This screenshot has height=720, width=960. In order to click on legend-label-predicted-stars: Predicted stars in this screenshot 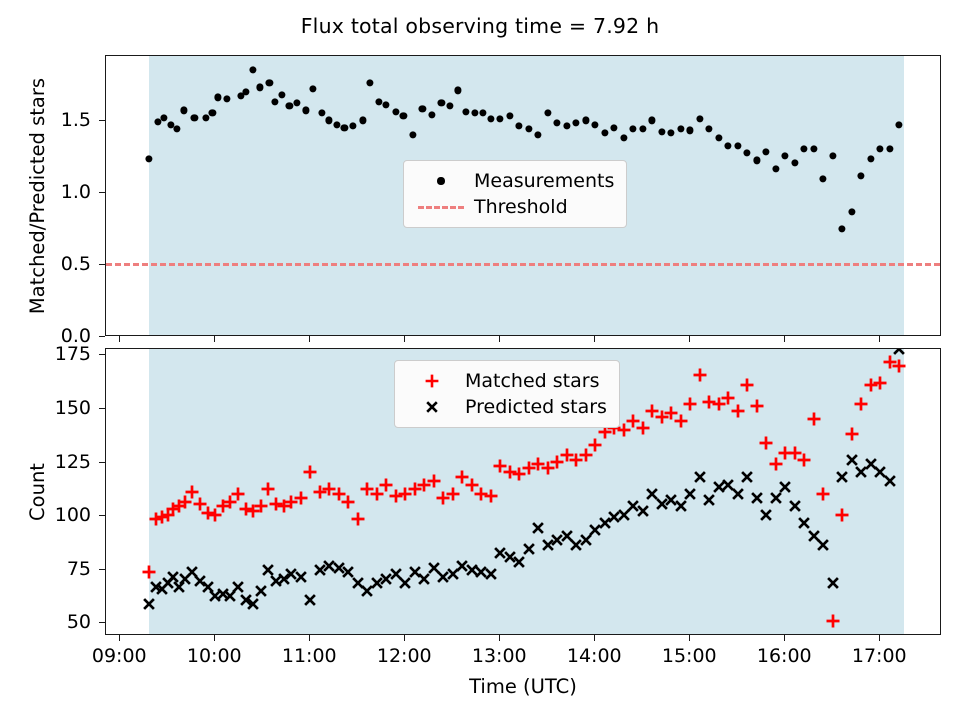, I will do `click(536, 407)`.